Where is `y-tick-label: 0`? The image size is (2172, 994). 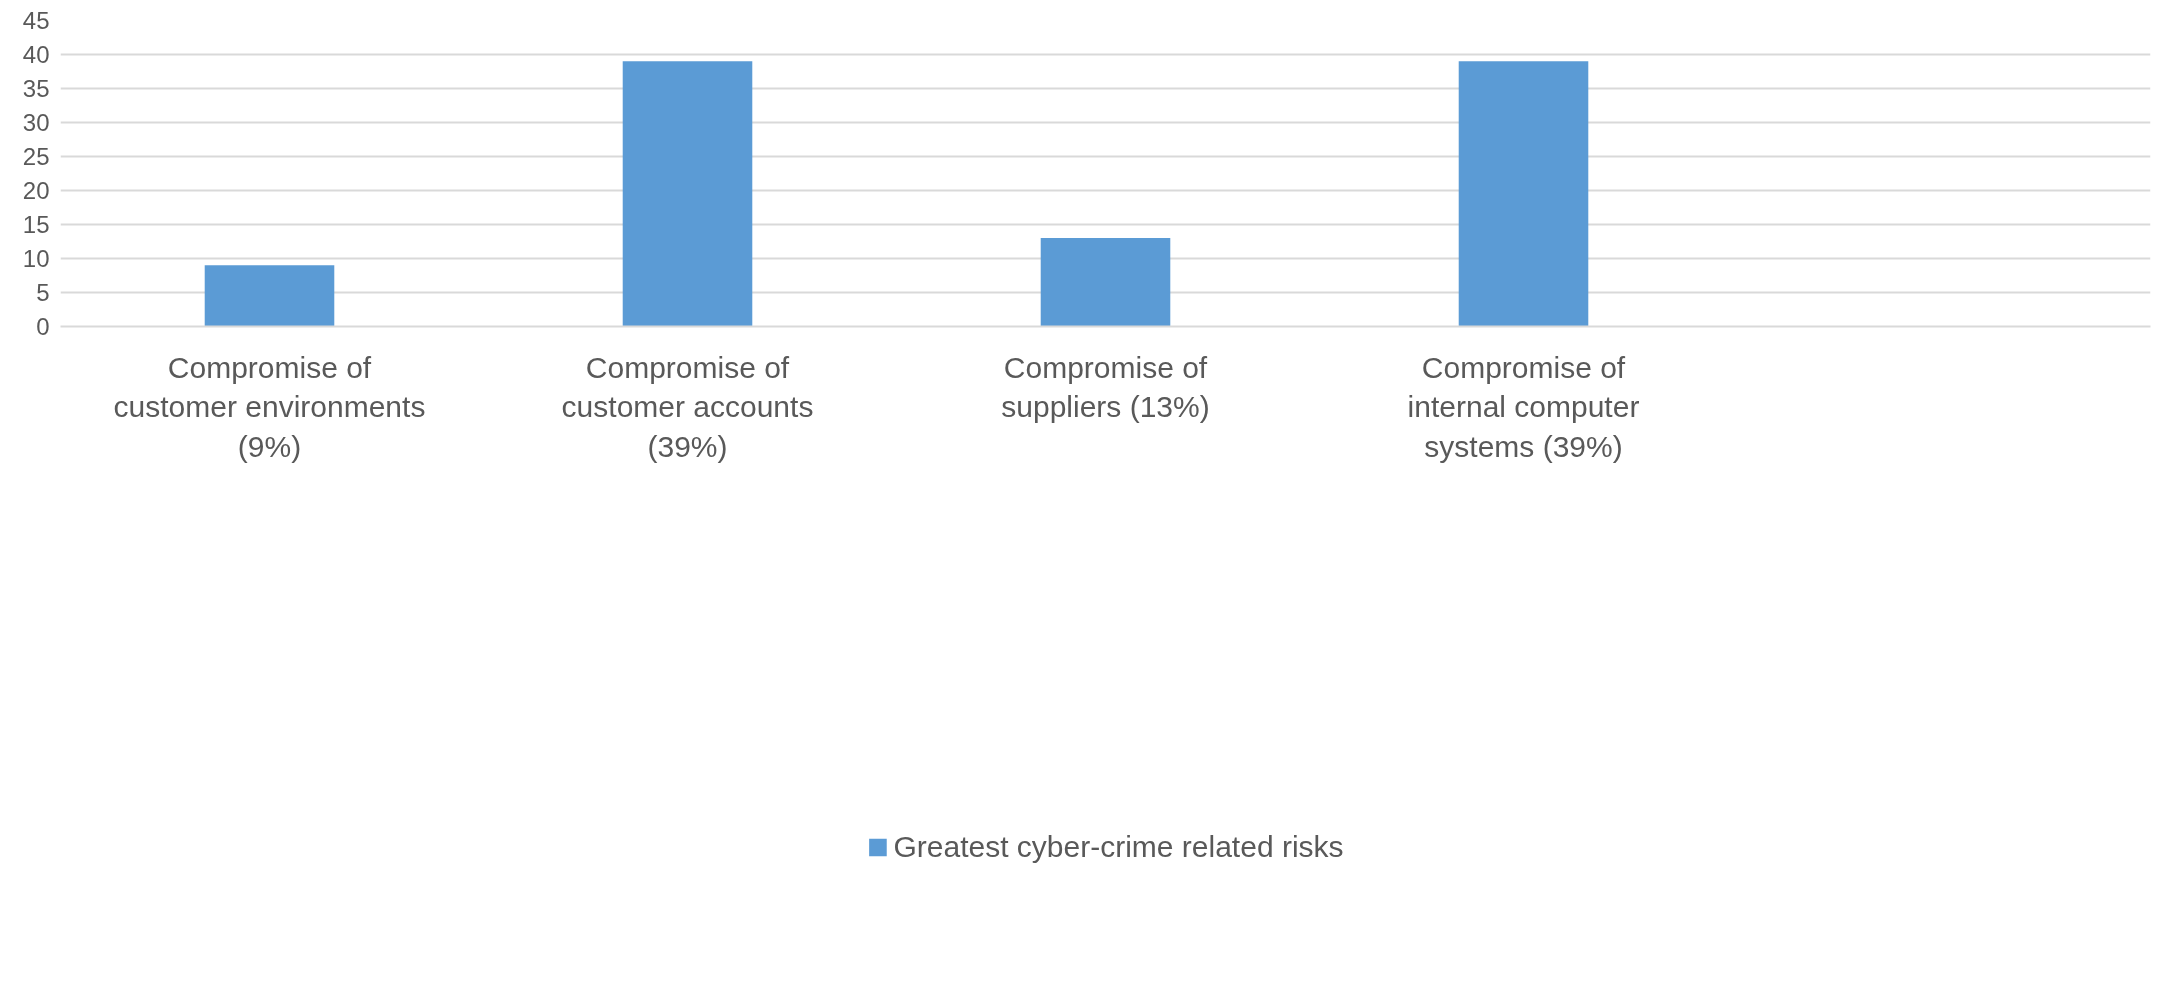
y-tick-label: 0 is located at coordinates (43, 326).